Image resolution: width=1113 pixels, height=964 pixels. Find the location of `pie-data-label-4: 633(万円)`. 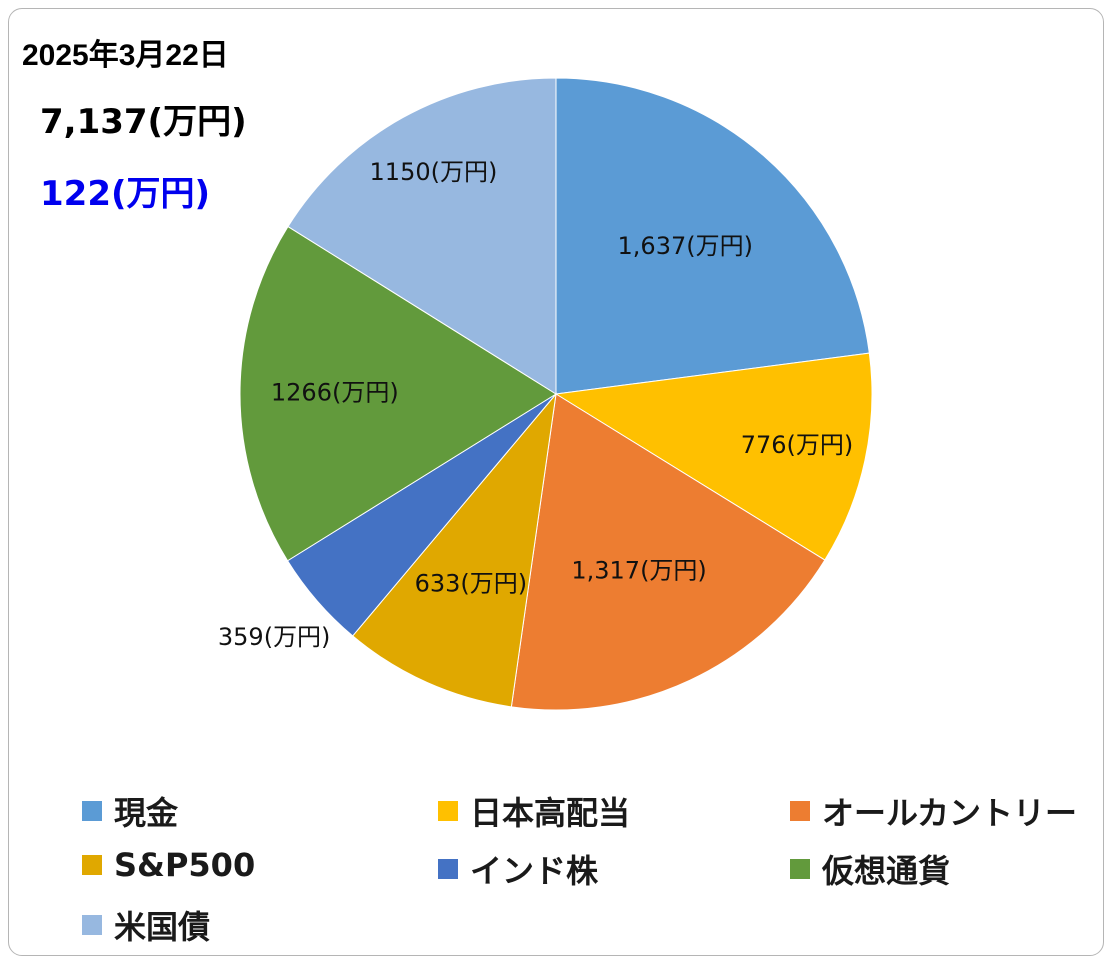

pie-data-label-4: 633(万円) is located at coordinates (471, 583).